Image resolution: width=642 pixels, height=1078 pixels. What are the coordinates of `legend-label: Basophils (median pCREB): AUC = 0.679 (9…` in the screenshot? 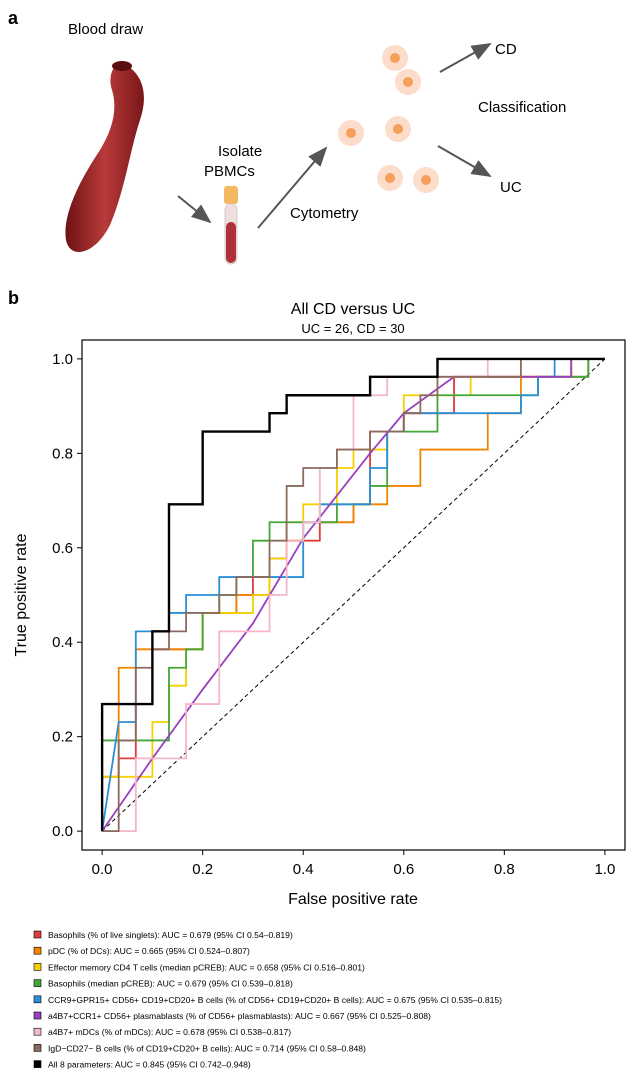 It's located at (170, 984).